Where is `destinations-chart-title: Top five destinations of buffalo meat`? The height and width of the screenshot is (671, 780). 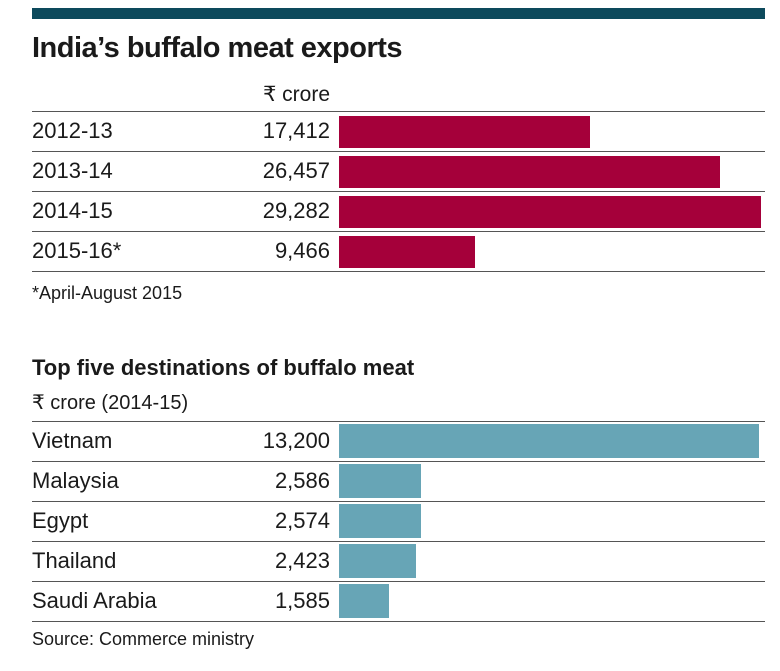
destinations-chart-title: Top five destinations of buffalo meat is located at coordinates (223, 367).